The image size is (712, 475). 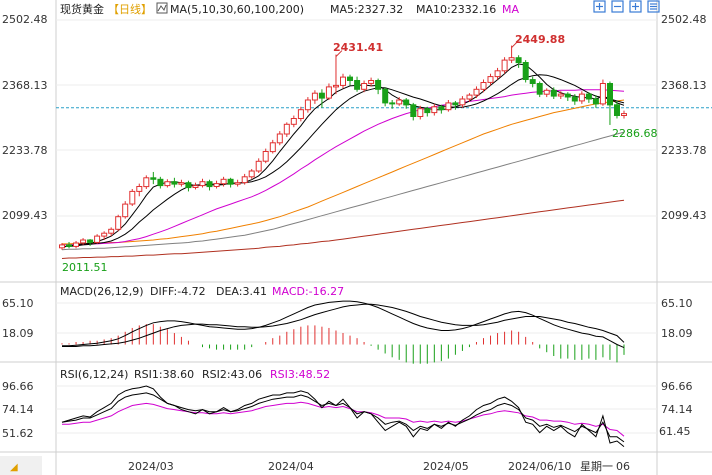 I want to click on ma-toggle-icon, so click(x=162, y=8).